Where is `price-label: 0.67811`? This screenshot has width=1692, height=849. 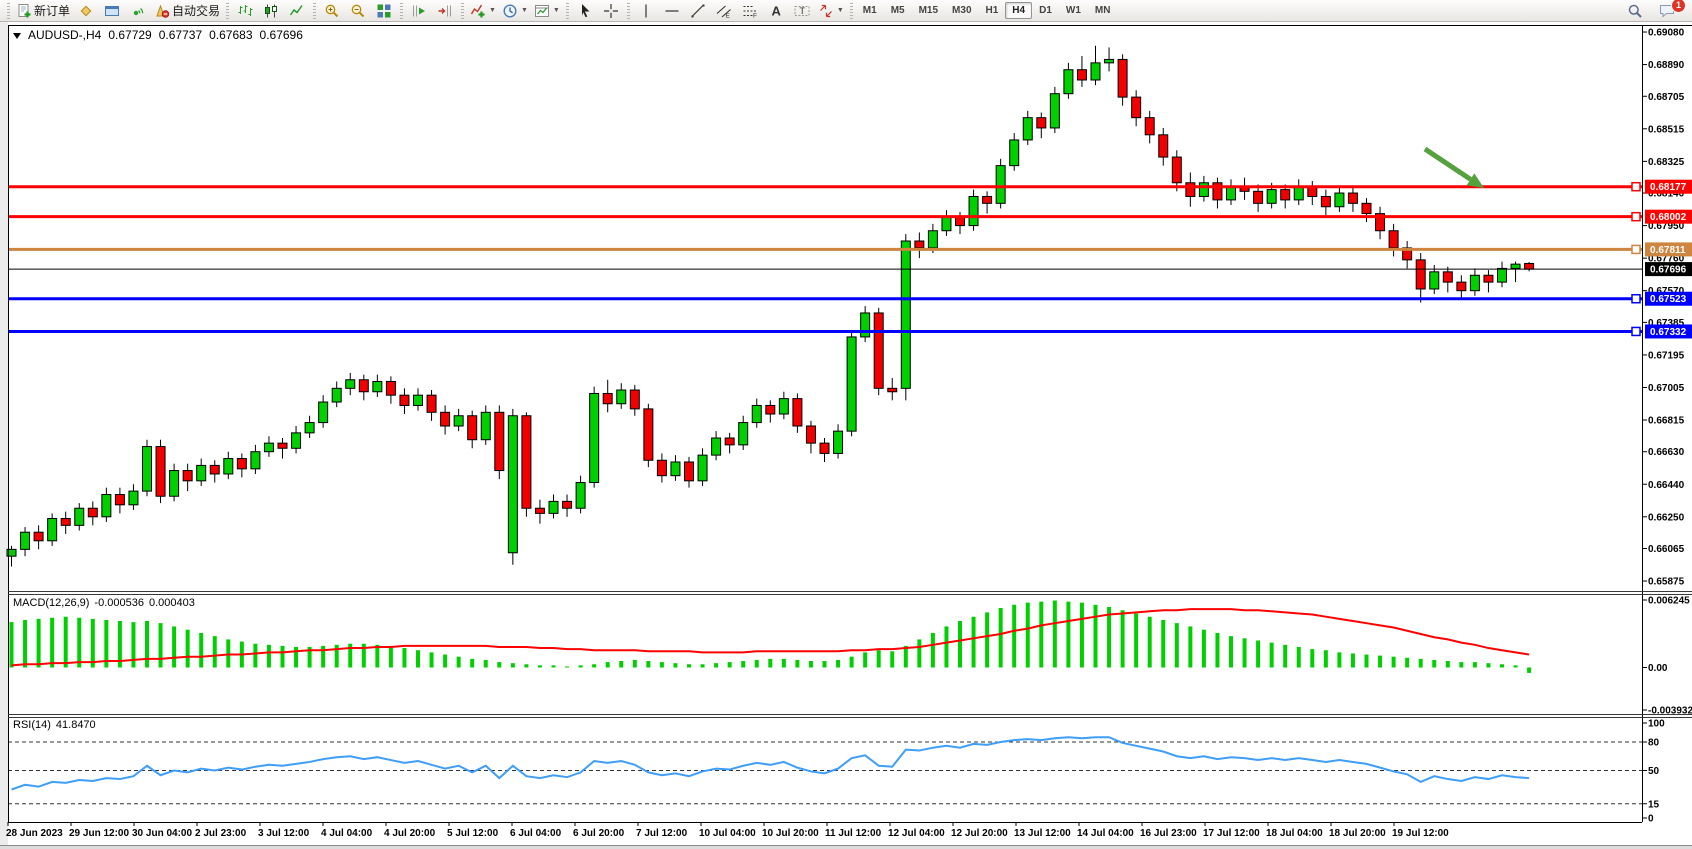 price-label: 0.67811 is located at coordinates (1668, 249).